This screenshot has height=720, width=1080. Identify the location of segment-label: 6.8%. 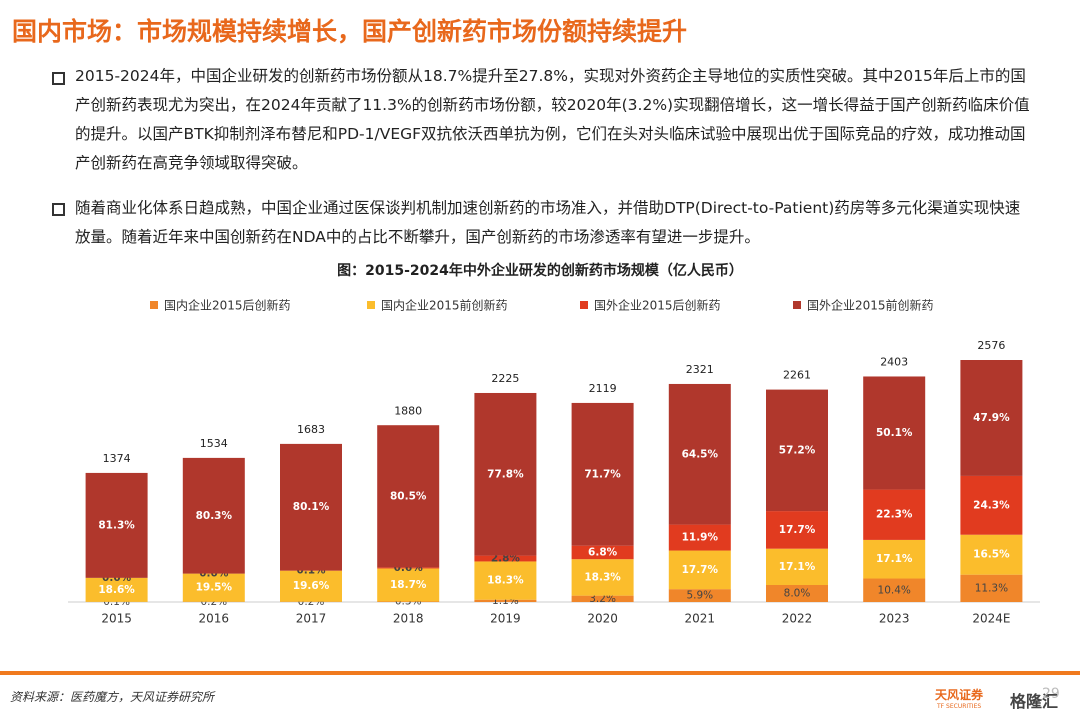
(603, 552).